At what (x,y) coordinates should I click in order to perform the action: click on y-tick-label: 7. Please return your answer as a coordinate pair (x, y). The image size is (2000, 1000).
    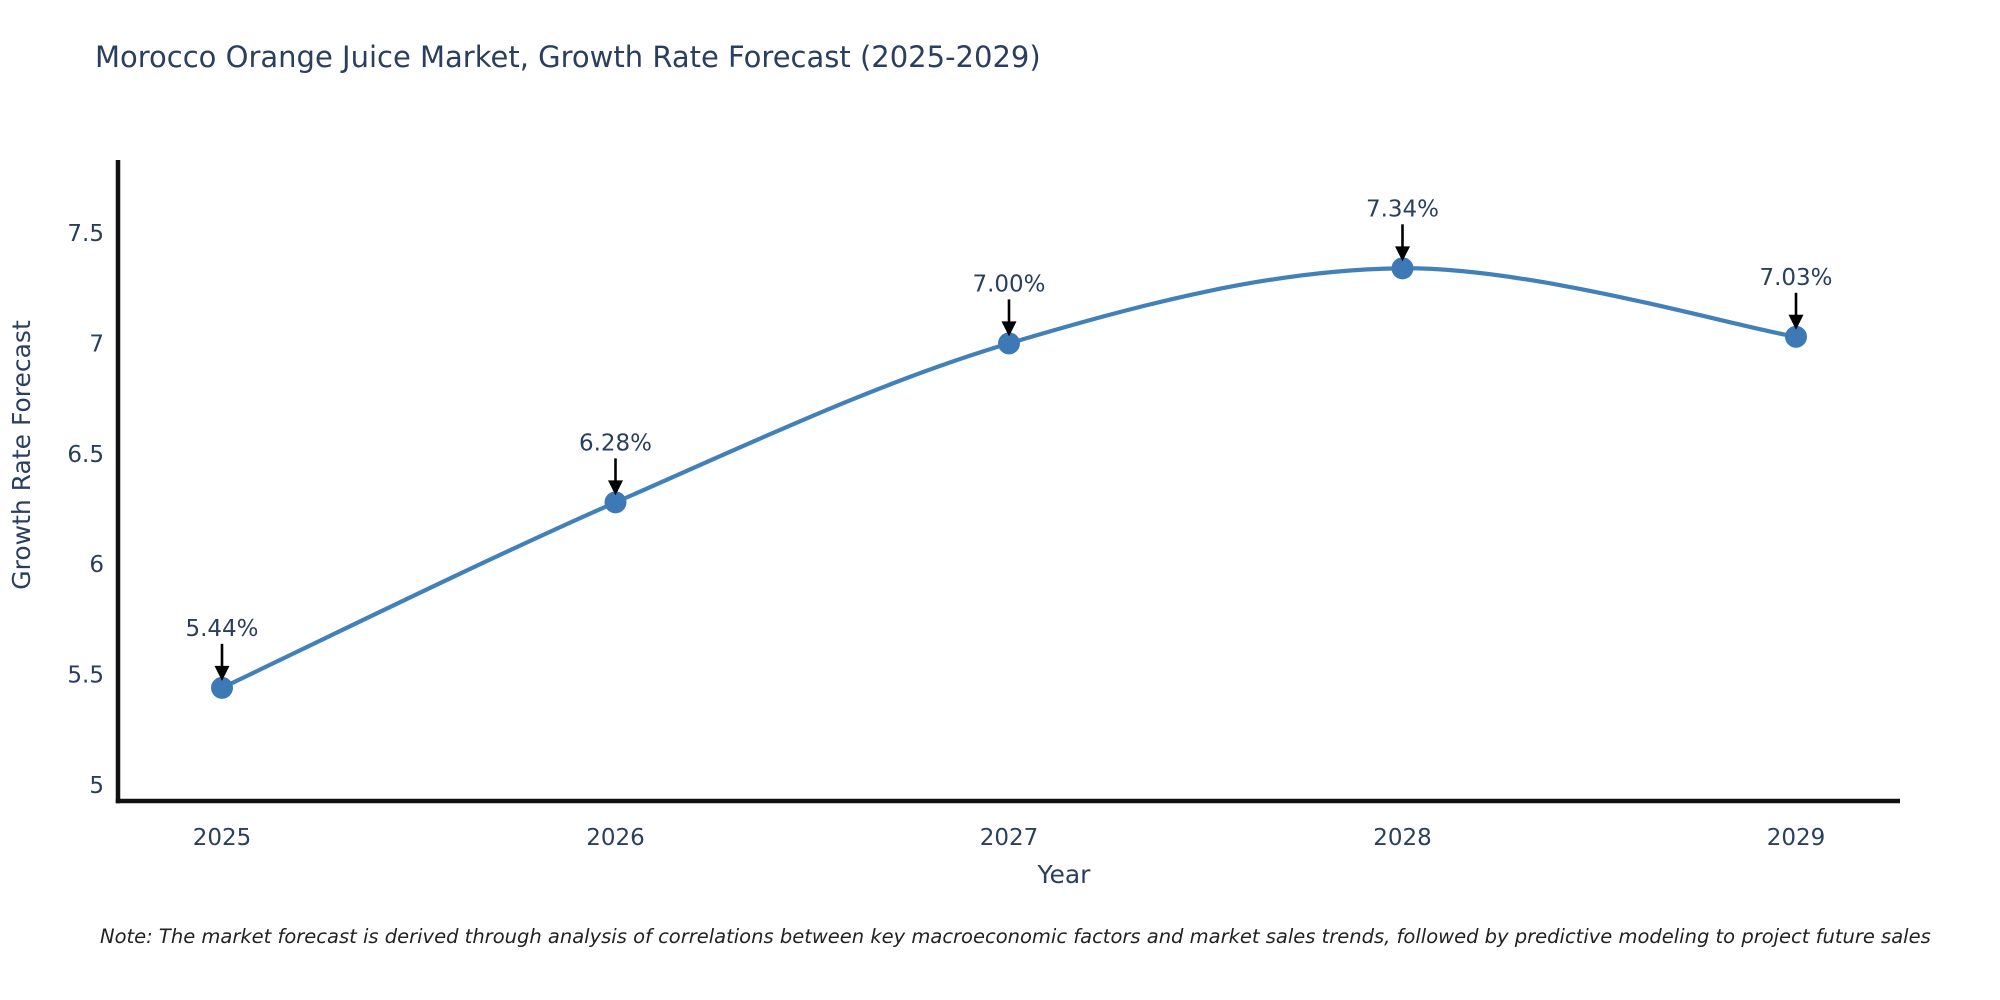
    Looking at the image, I should click on (96, 344).